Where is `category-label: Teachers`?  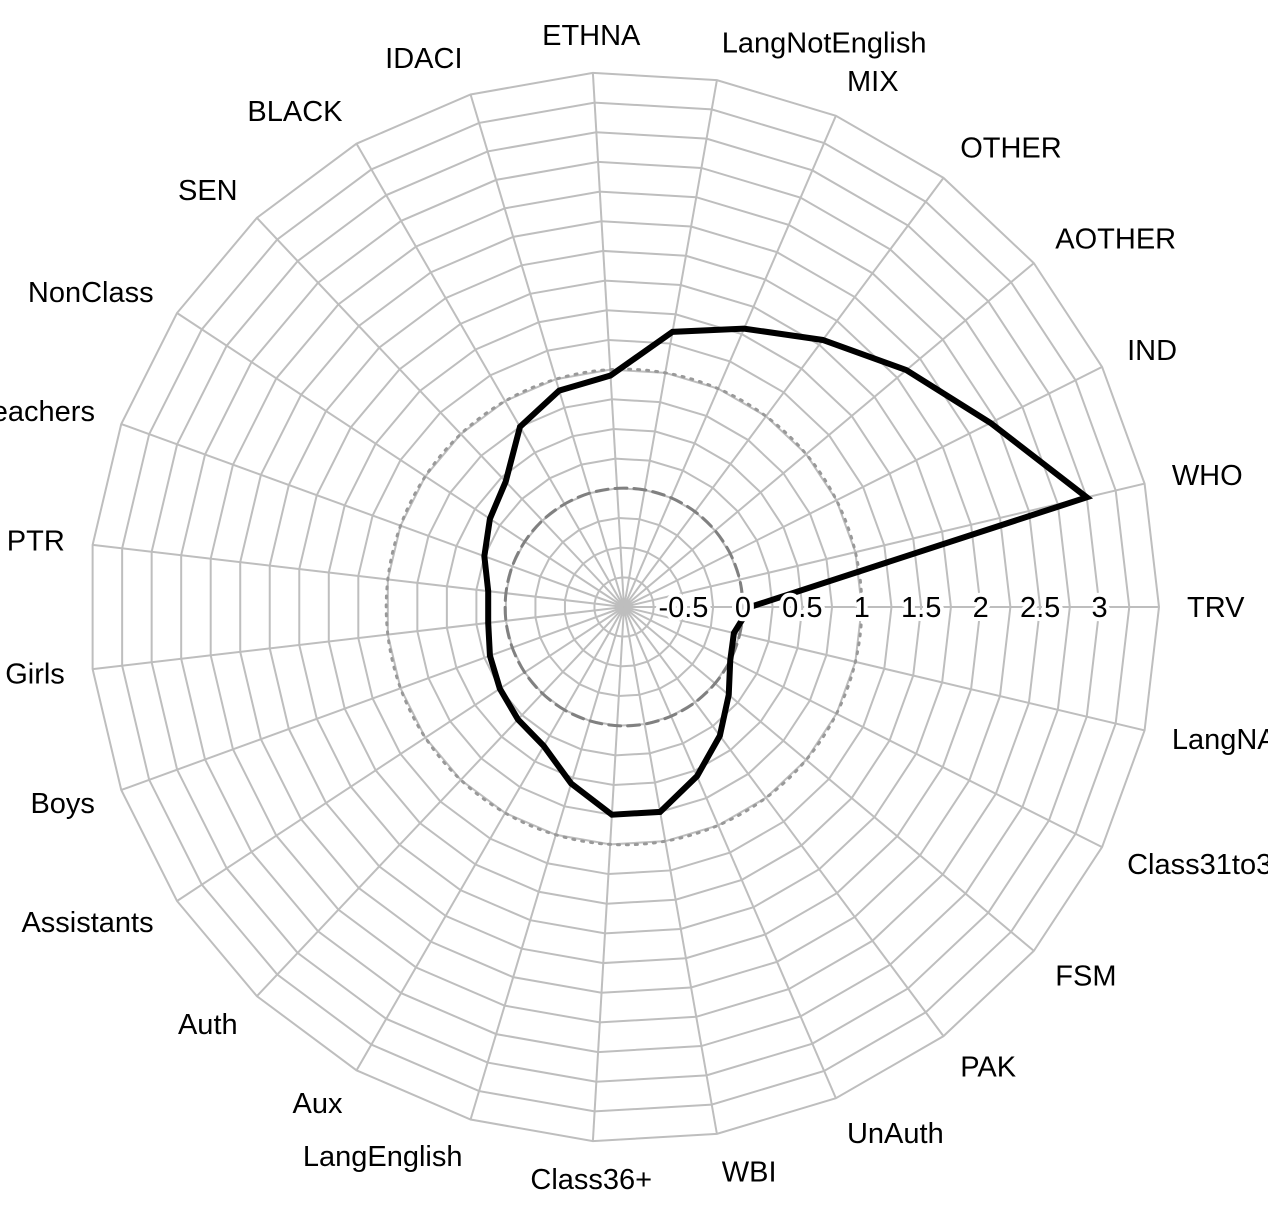
category-label: Teachers is located at coordinates (47, 412).